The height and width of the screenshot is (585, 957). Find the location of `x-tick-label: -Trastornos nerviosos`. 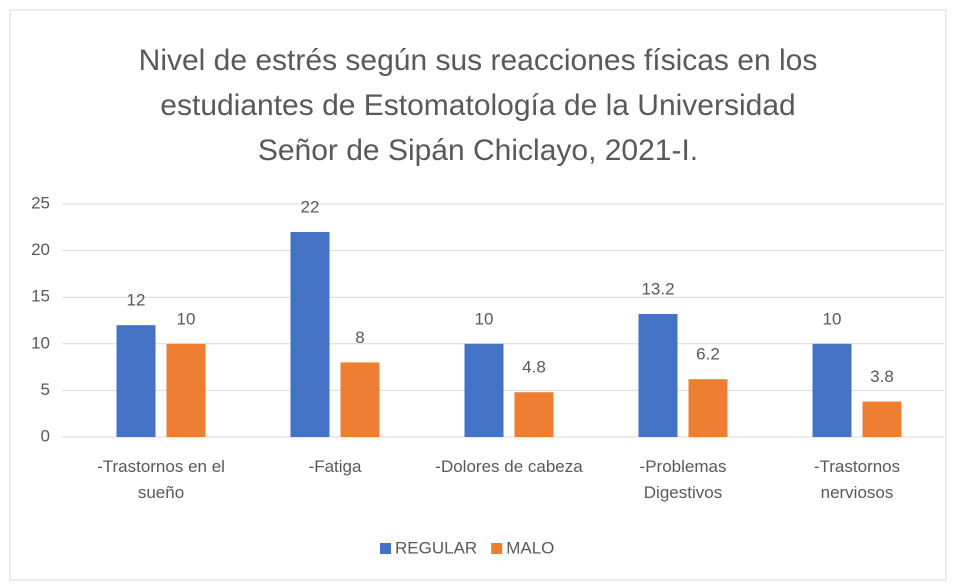

x-tick-label: -Trastornos nerviosos is located at coordinates (857, 479).